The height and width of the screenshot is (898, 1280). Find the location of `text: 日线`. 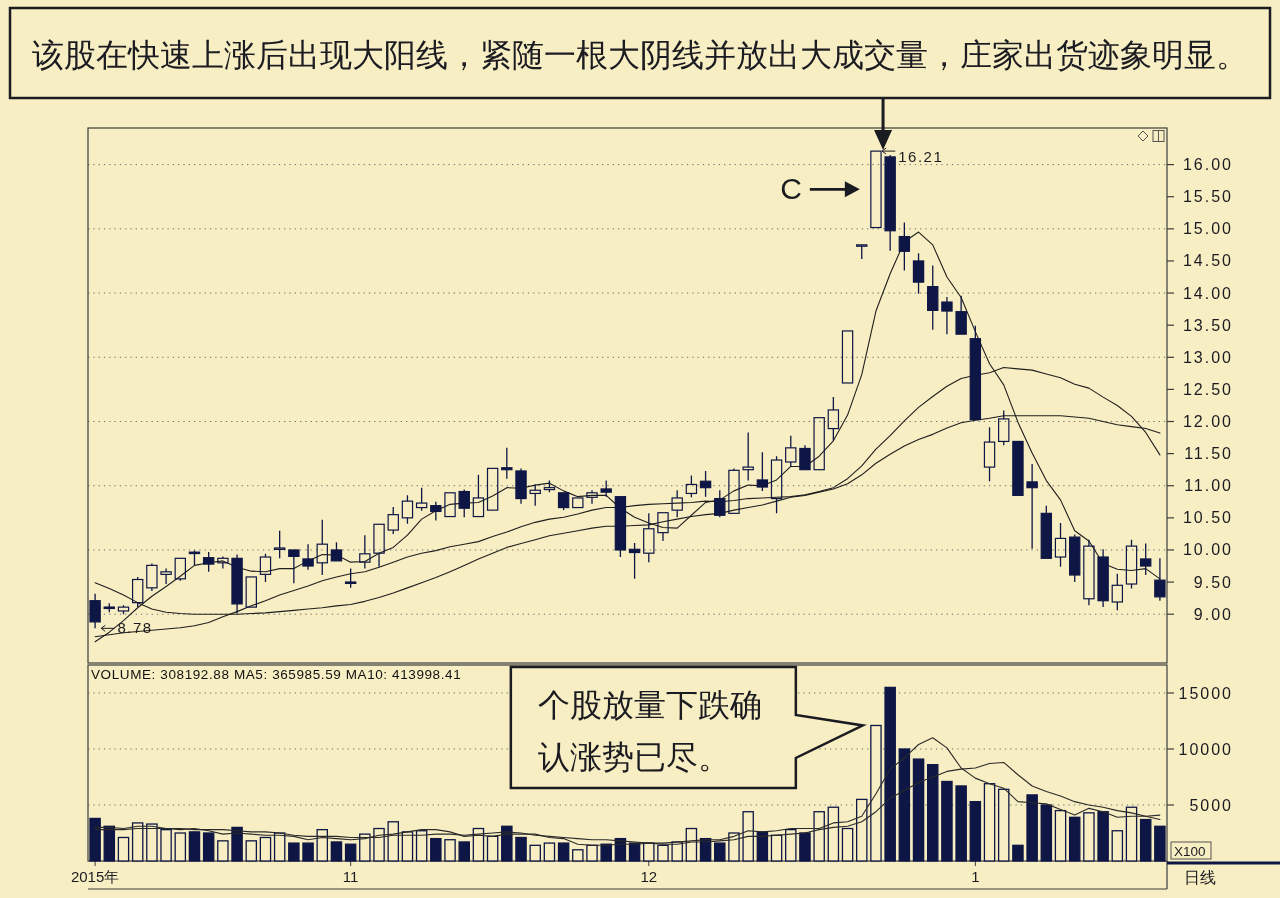

text: 日线 is located at coordinates (1200, 877).